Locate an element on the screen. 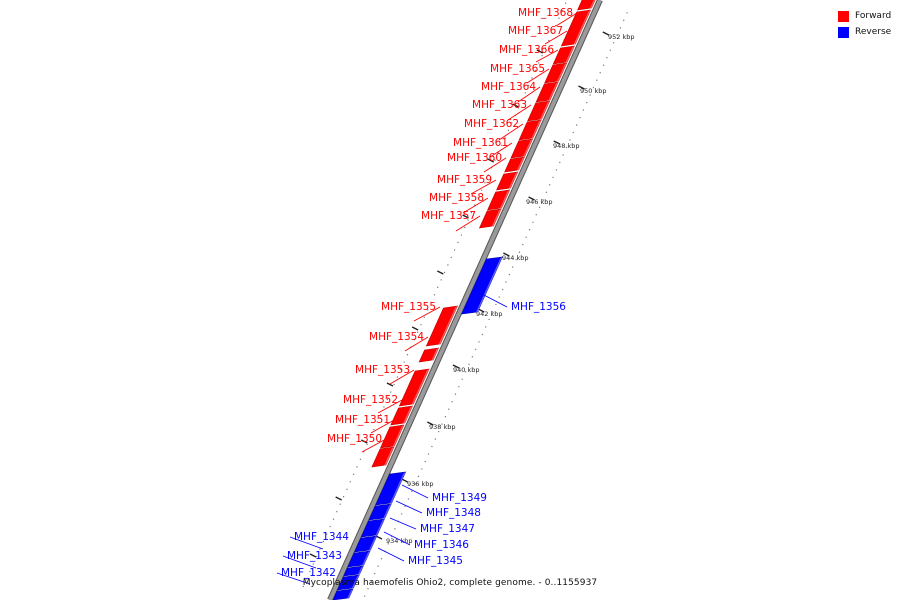 This screenshot has height=600, width=900. scale-tick-label: 936 kbp is located at coordinates (420, 484).